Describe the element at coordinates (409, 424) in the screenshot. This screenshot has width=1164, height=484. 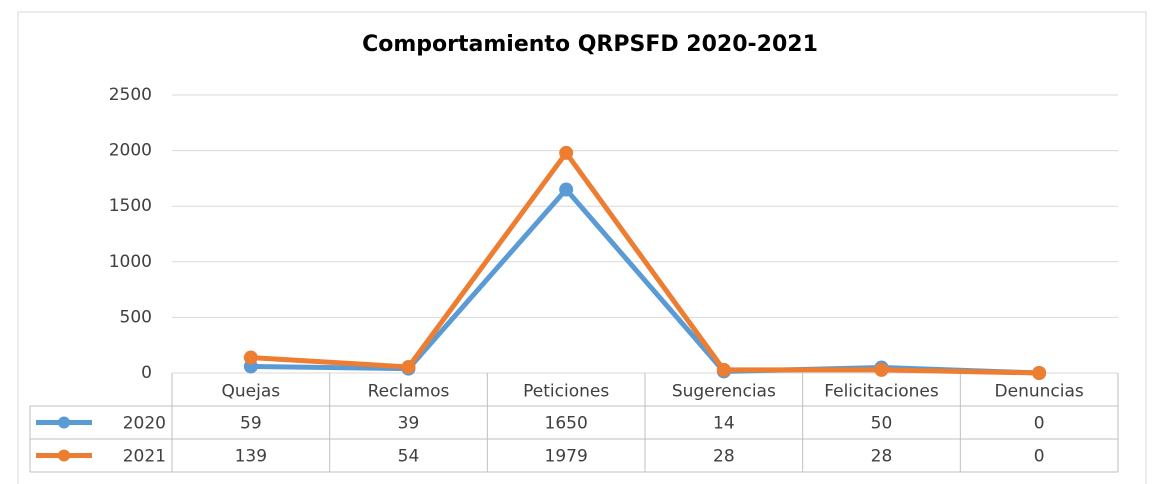
I see `table-value: 39` at that location.